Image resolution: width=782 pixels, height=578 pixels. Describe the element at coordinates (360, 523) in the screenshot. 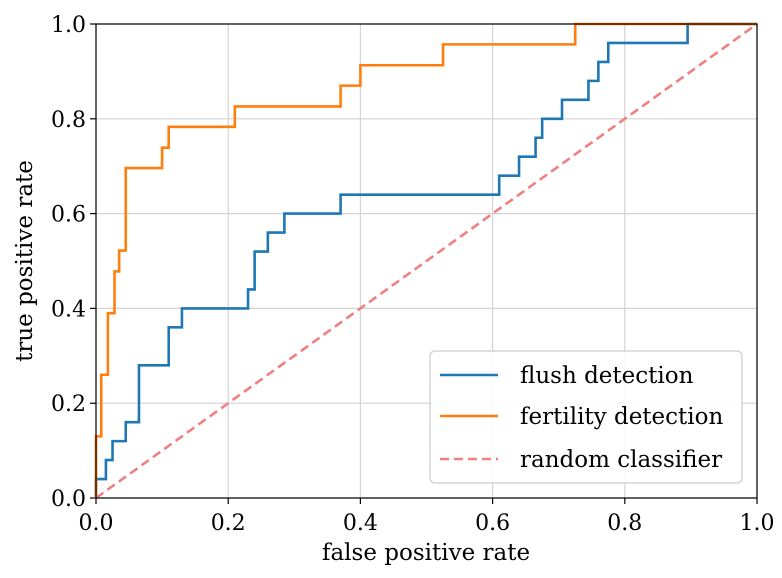

I see `x-tick-label: 0.4` at that location.